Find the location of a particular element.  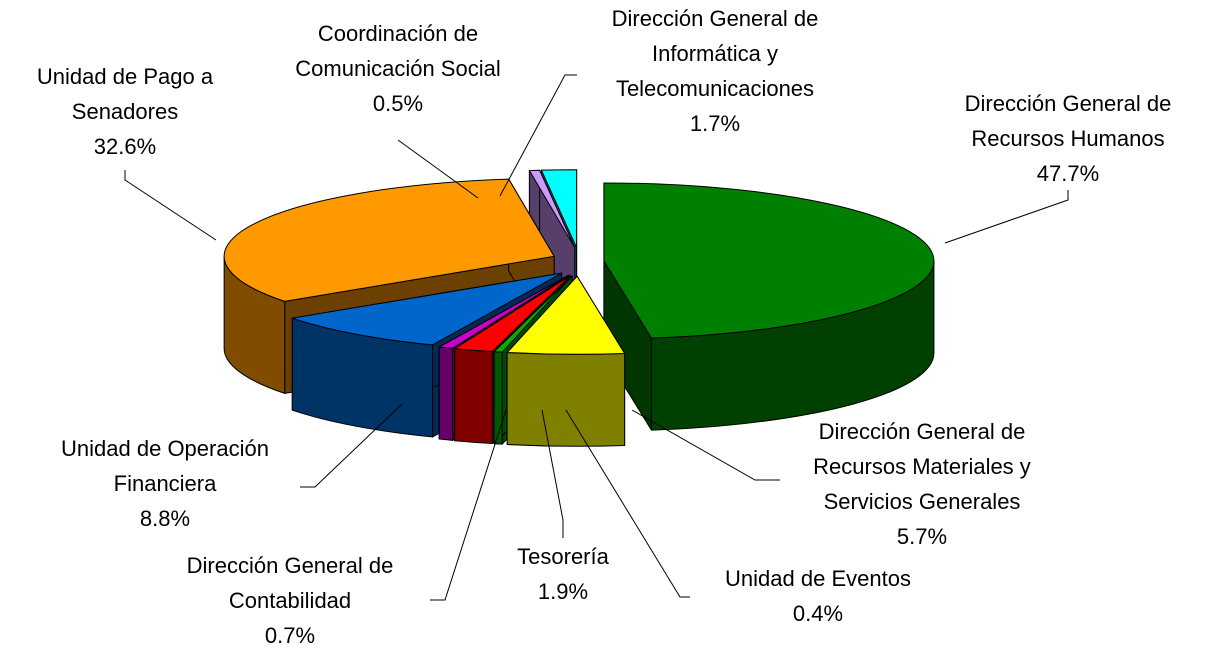

slice-label: Coordinación de Comunicación Social is located at coordinates (397, 51).